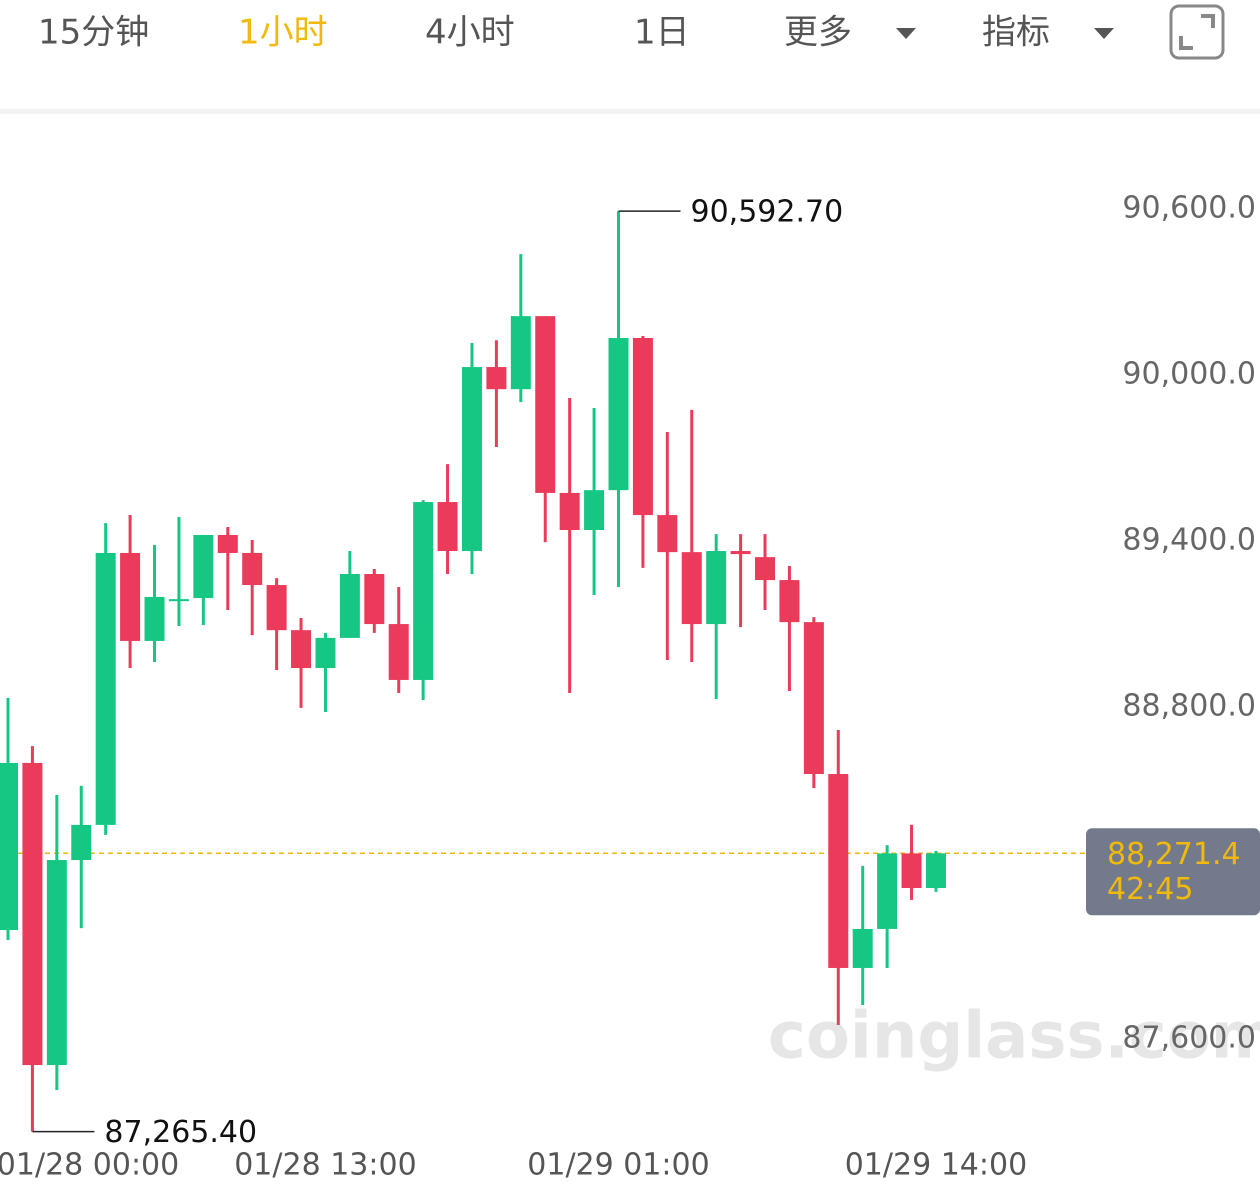  What do you see at coordinates (1189, 706) in the screenshot?
I see `y-tick-label: 88,800.0` at bounding box center [1189, 706].